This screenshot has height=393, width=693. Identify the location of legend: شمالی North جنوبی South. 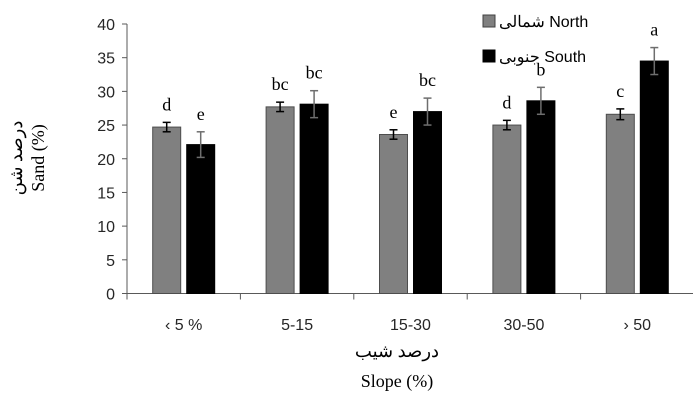
(535, 40).